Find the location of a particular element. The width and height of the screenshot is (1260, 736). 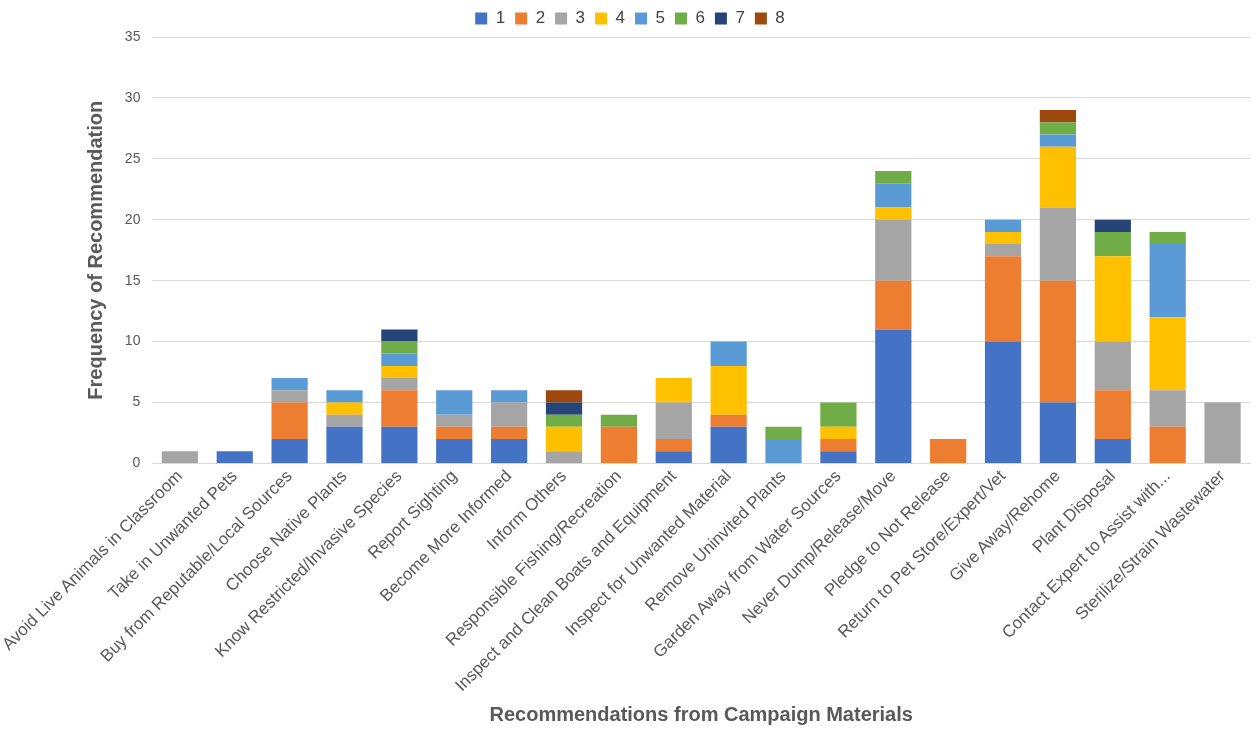

y-tick-label: 5 is located at coordinates (136, 401).